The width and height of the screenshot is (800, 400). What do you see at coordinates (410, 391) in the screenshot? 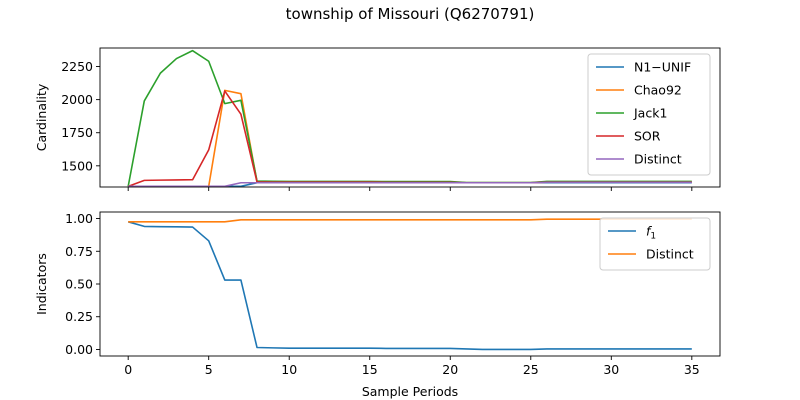
I see `x-axis-label: Sample Periods` at bounding box center [410, 391].